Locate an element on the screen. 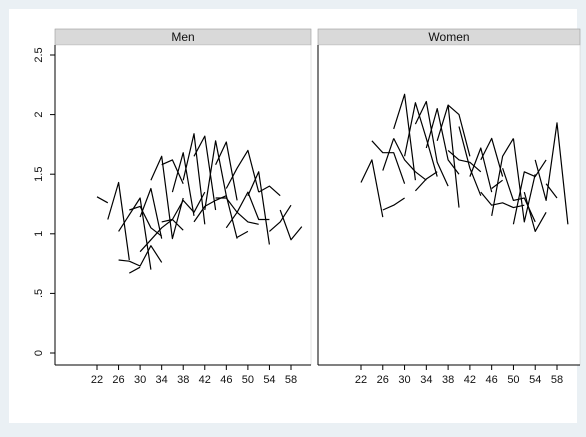  y-tick-label: 1.5 is located at coordinates (39, 174).